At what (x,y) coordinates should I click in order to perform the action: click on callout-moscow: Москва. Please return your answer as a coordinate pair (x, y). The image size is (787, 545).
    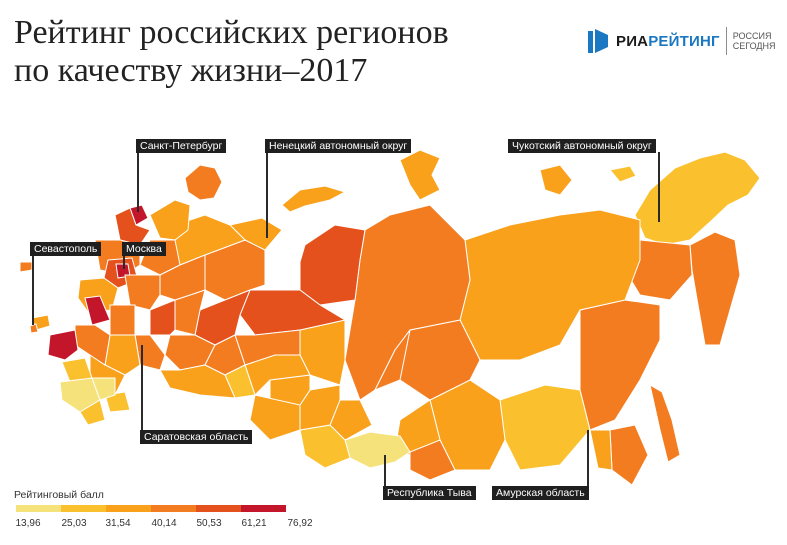
    Looking at the image, I should click on (144, 249).